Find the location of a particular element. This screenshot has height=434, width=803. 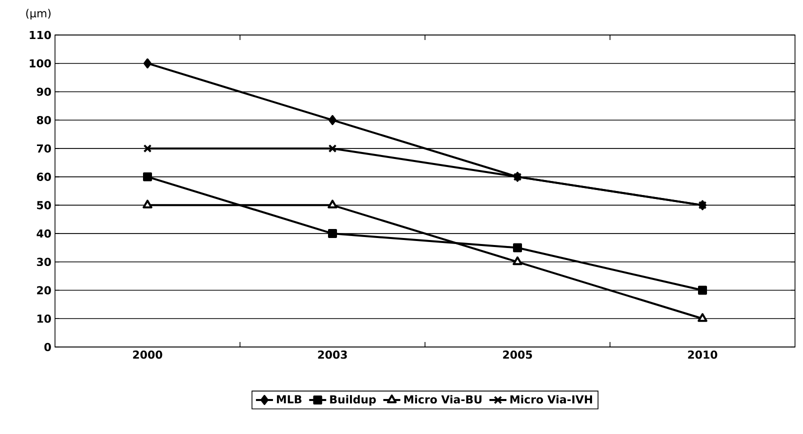

x-tick-label: 2010 is located at coordinates (703, 354).